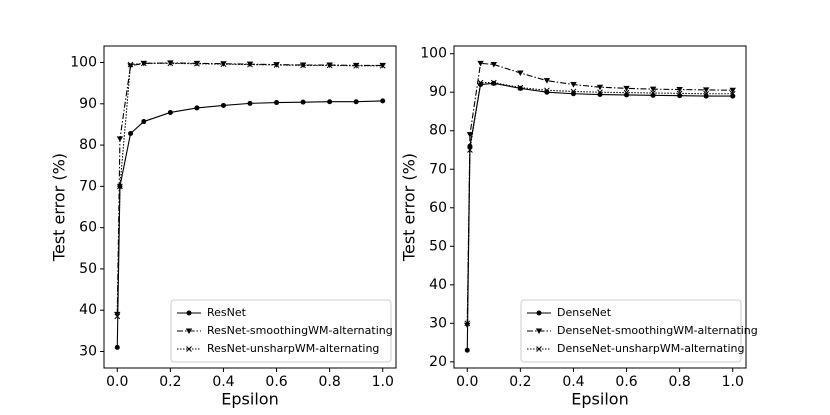  I want to click on legend-label: DenseNet-smoothingWM-alternating, so click(657, 330).